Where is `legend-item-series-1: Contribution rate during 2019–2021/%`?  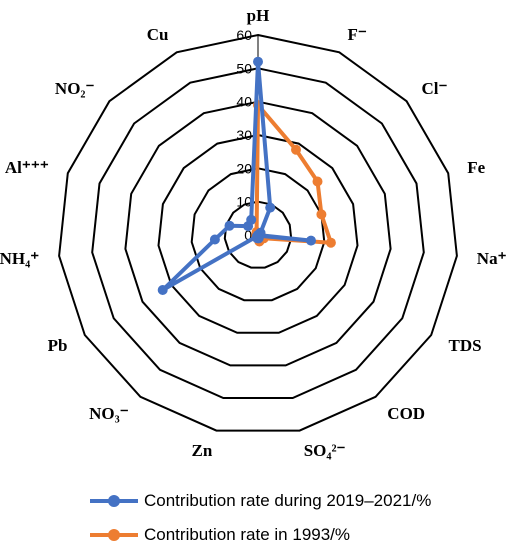 legend-item-series-1: Contribution rate during 2019–2021/% is located at coordinates (300, 501).